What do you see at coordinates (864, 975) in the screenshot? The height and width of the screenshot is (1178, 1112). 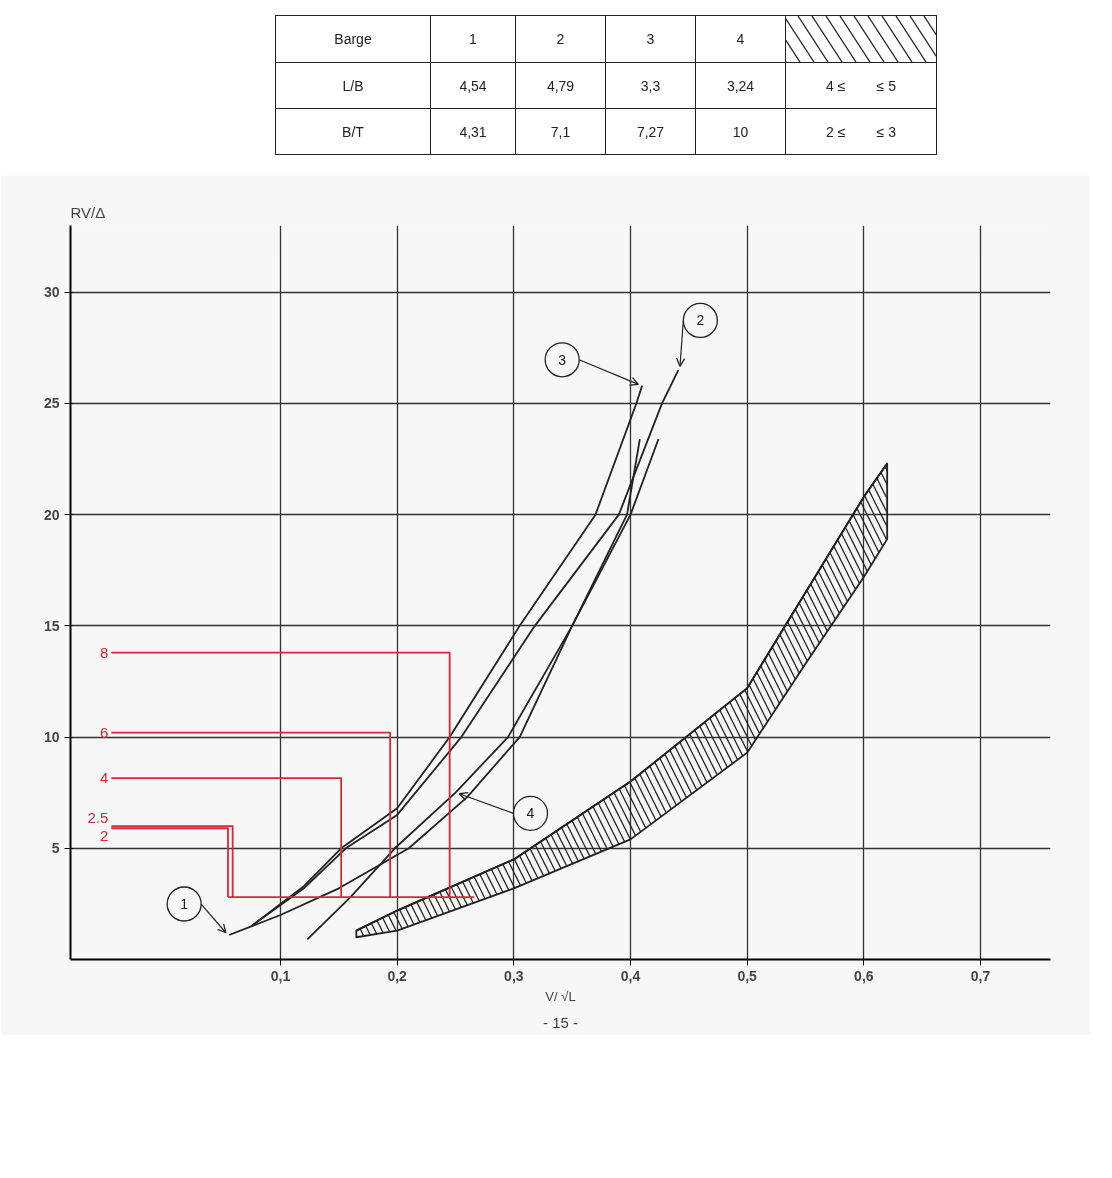 I see `x-tick-label: 0,6` at bounding box center [864, 975].